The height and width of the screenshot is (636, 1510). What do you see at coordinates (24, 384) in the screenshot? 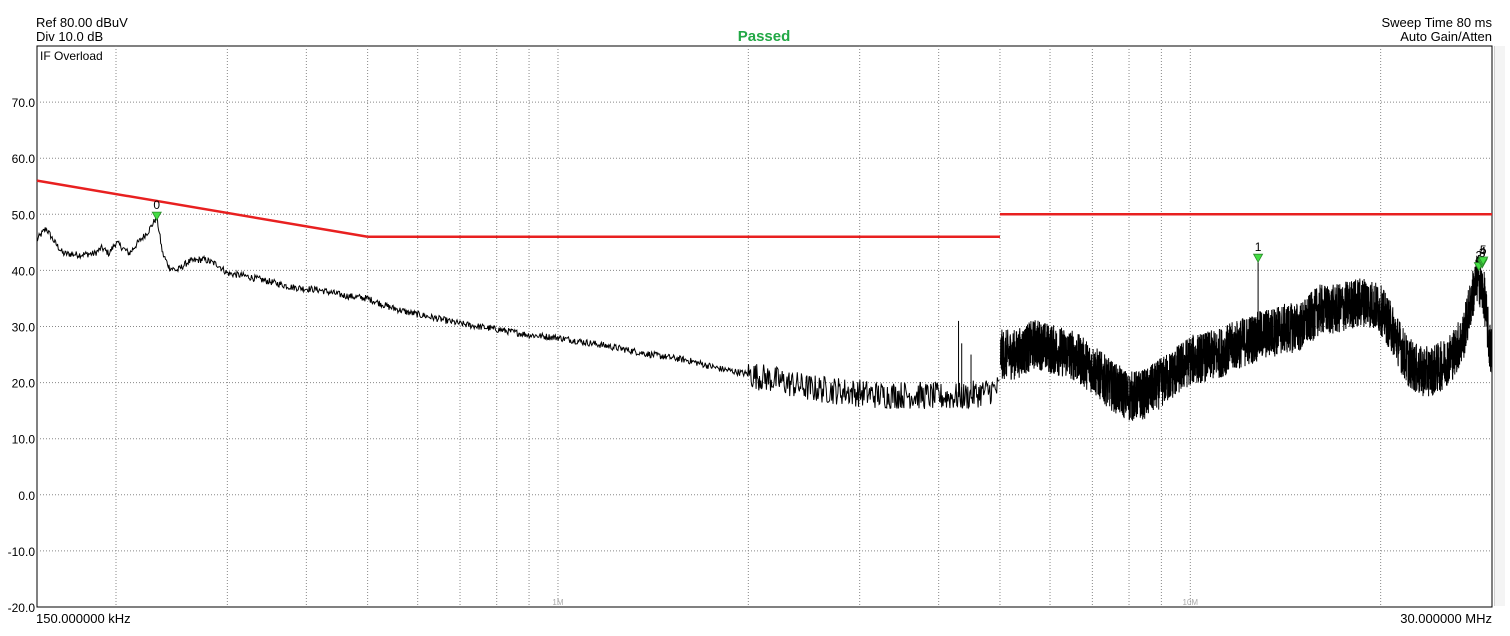
I see `y-tick-label: 20.0` at bounding box center [24, 384].